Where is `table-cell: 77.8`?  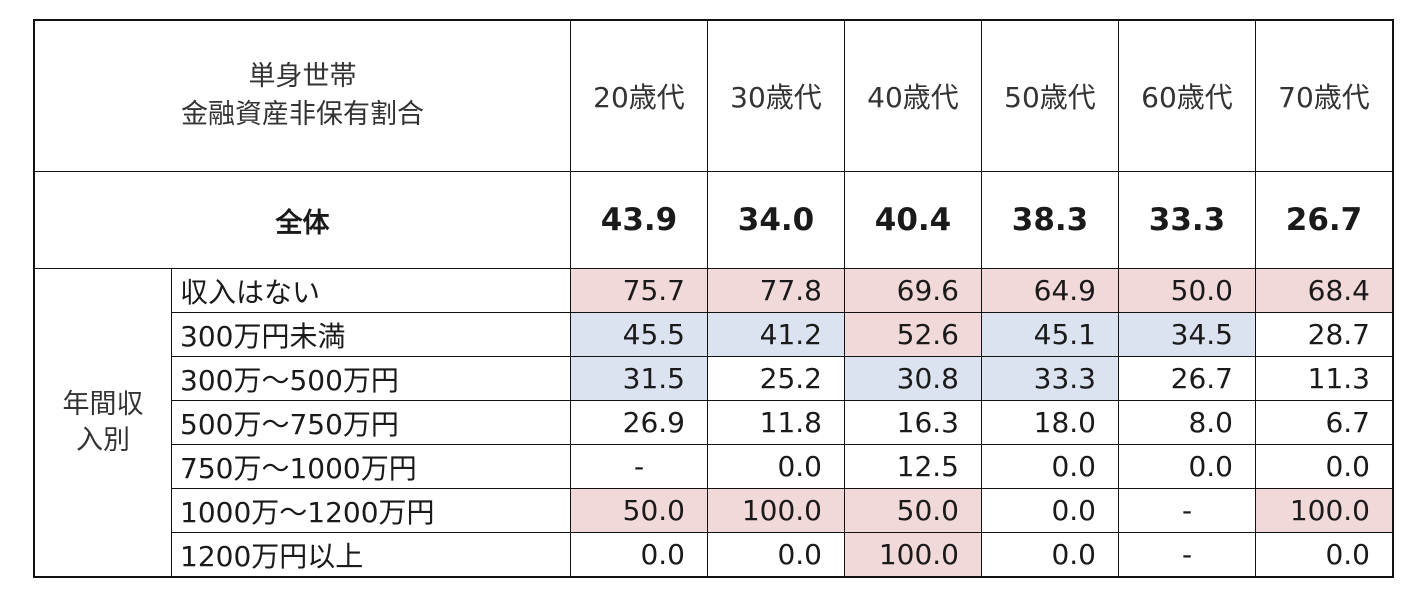 table-cell: 77.8 is located at coordinates (776, 290).